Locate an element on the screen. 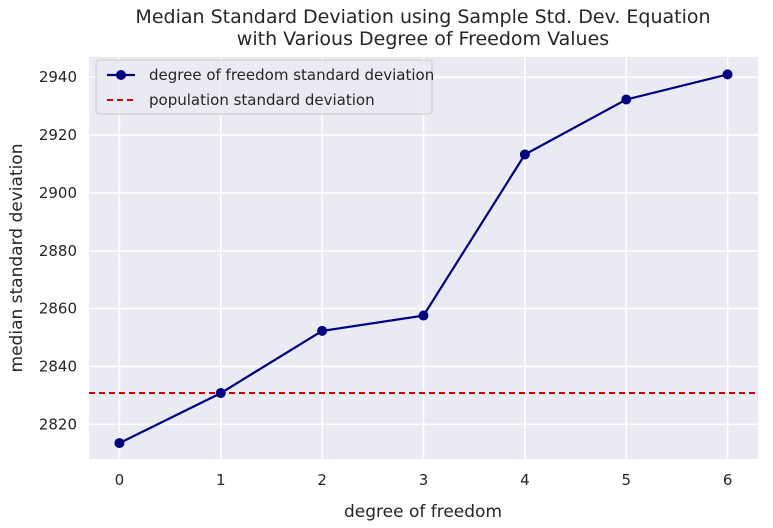 This screenshot has height=528, width=773. y-tick-label: 2940 is located at coordinates (58, 77).